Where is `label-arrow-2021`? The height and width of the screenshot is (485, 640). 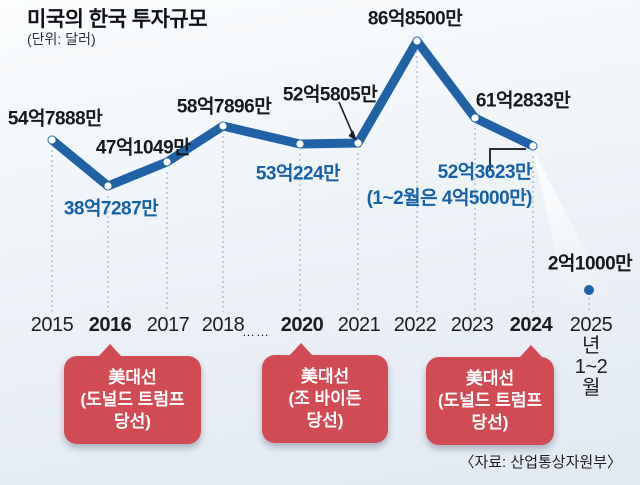
label-arrow-2021 is located at coordinates (346, 119).